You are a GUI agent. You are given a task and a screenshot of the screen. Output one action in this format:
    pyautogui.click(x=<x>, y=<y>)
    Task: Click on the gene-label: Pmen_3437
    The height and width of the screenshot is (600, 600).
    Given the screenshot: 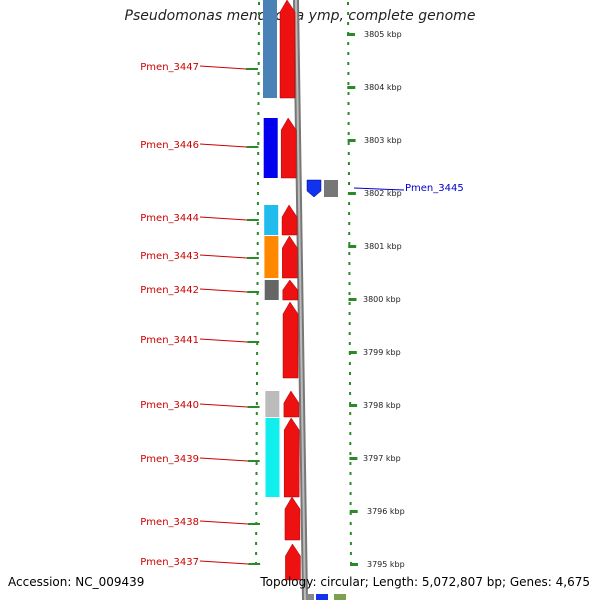 What is the action you would take?
    pyautogui.click(x=169, y=562)
    